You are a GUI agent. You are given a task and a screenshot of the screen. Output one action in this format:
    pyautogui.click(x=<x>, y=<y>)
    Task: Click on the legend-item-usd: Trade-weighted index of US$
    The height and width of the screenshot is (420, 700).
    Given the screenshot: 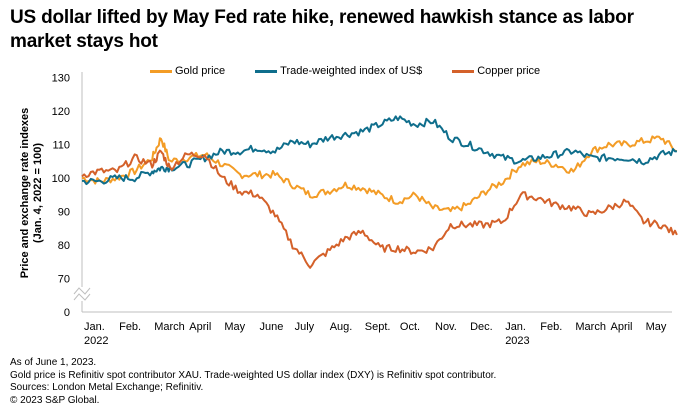 What is the action you would take?
    pyautogui.click(x=338, y=71)
    